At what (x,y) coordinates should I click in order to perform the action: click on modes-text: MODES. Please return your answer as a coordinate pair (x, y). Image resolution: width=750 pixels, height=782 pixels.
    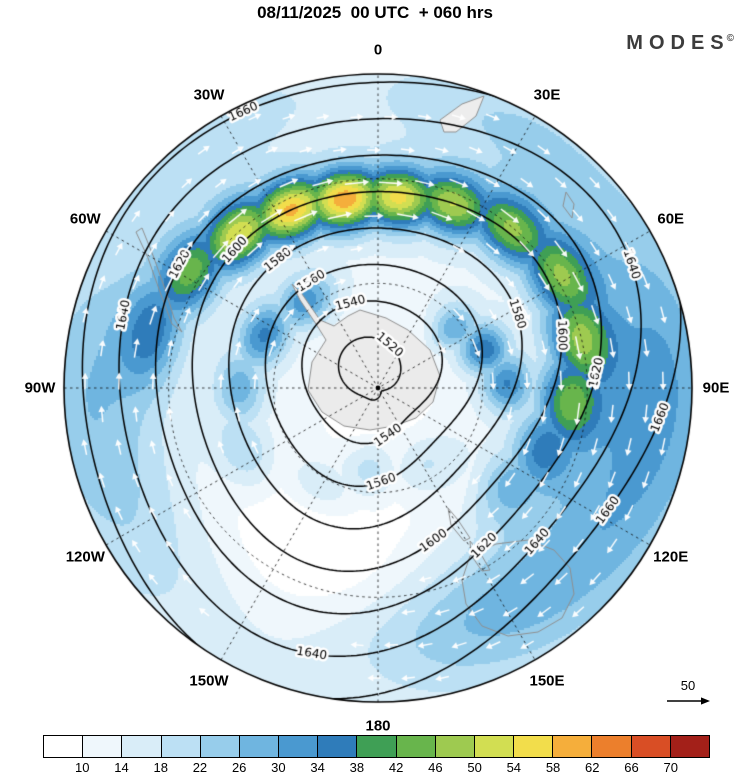
    Looking at the image, I should click on (678, 43).